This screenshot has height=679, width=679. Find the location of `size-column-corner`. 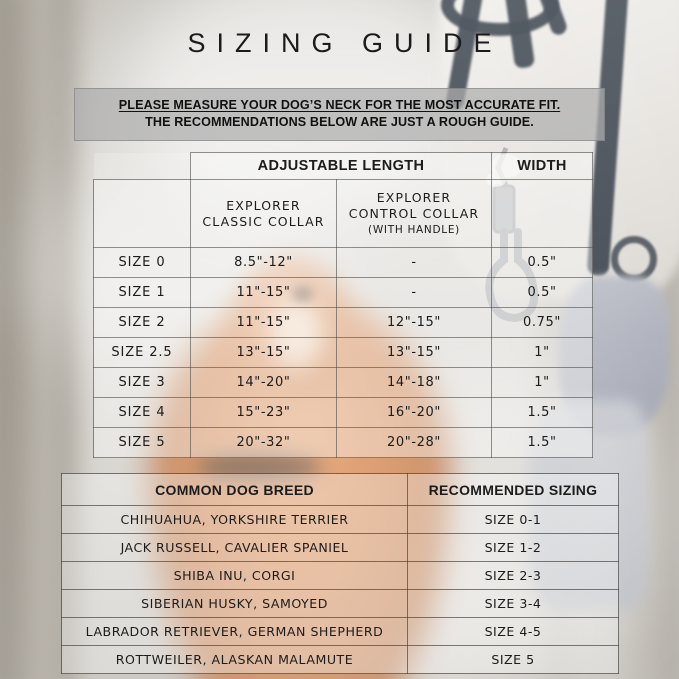

size-column-corner is located at coordinates (142, 166).